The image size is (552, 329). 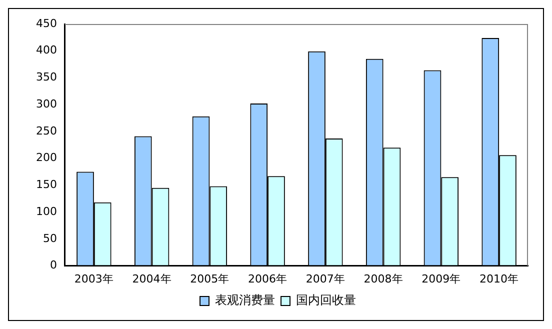 What do you see at coordinates (46, 23) in the screenshot?
I see `y-tick-label: 450` at bounding box center [46, 23].